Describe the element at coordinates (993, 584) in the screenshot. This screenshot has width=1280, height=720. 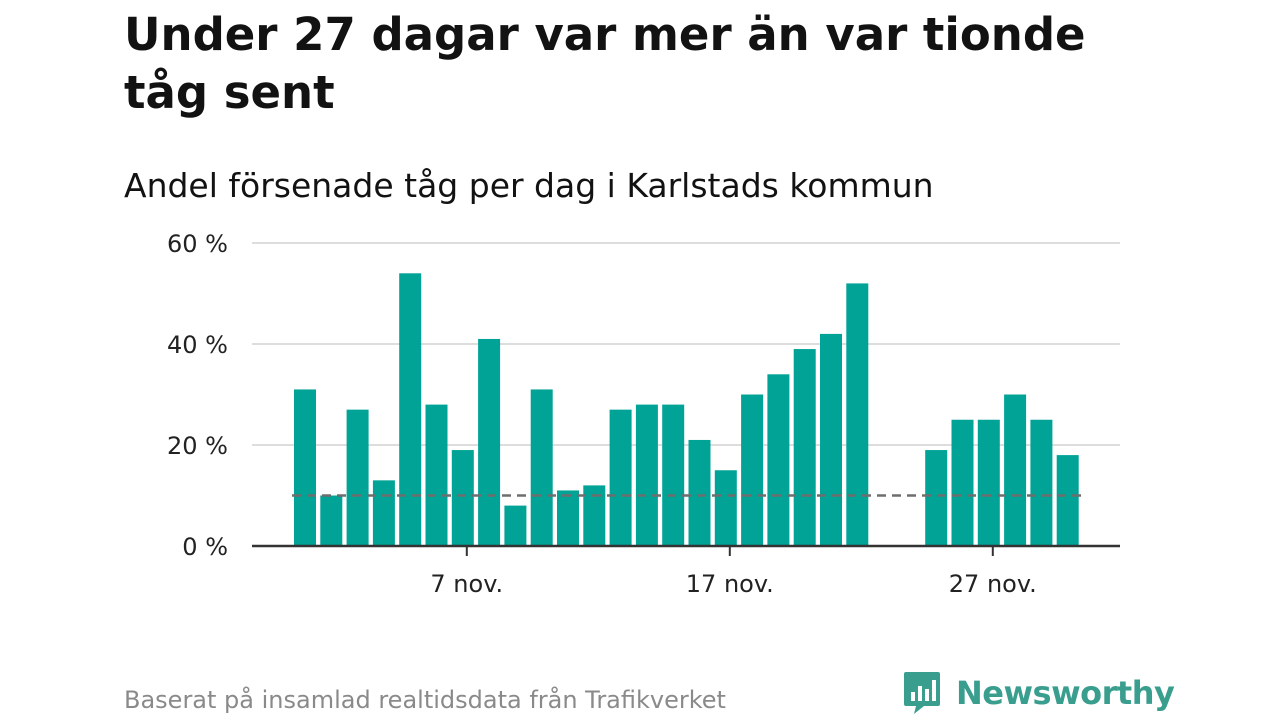
I see `x-tick-label: 27 nov.` at that location.